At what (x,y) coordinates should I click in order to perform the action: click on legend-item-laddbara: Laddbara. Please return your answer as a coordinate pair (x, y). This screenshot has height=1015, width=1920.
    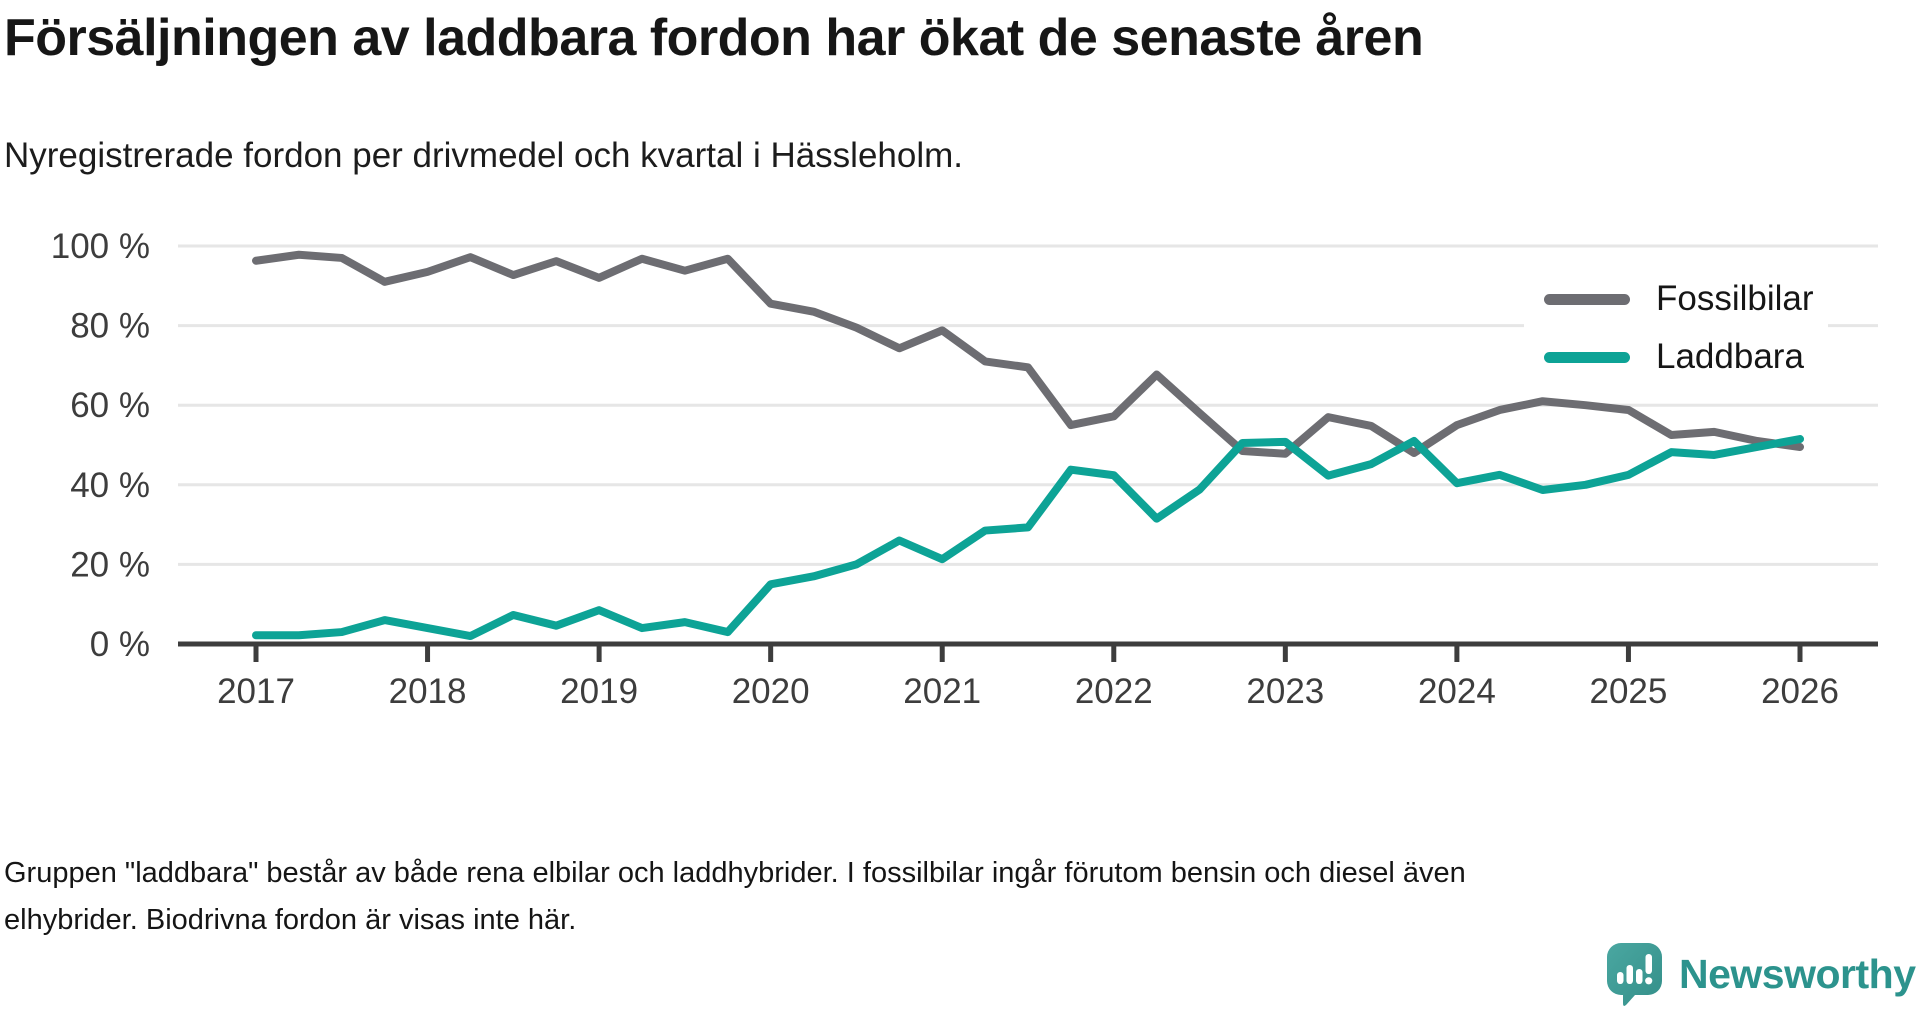
    Looking at the image, I should click on (1679, 357).